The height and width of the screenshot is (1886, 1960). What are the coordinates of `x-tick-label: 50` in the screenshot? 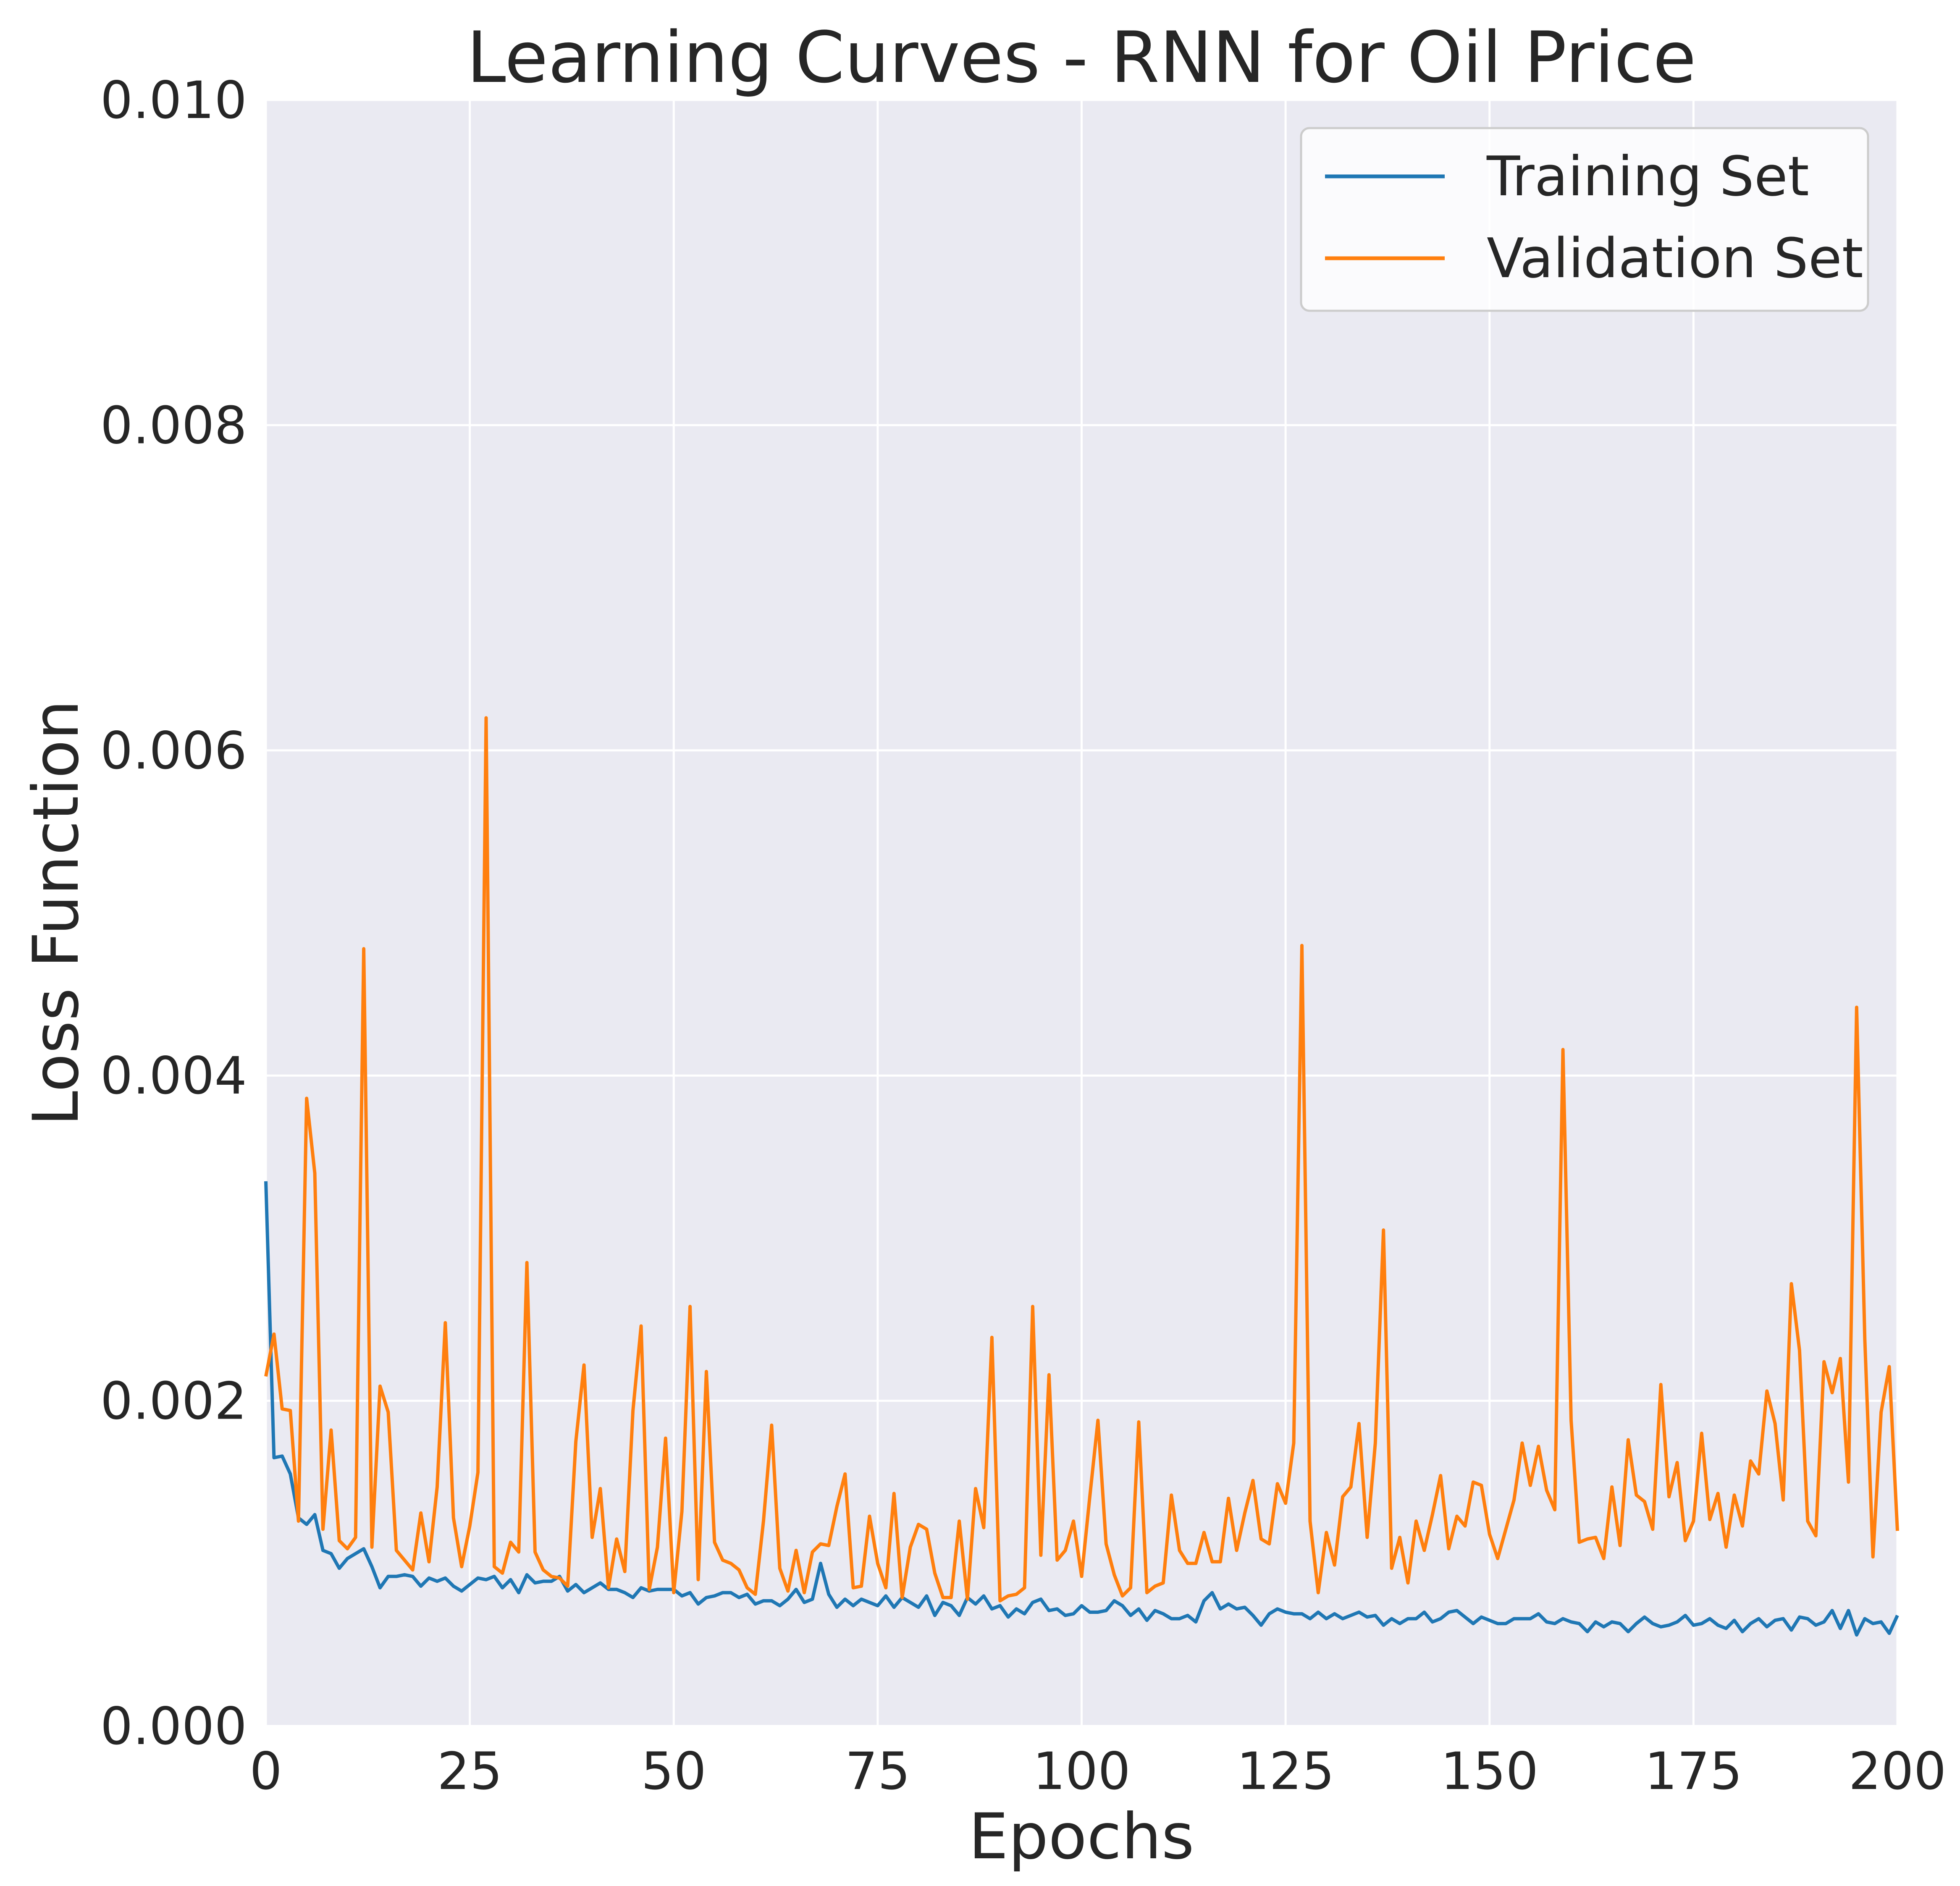 It's located at (673, 1771).